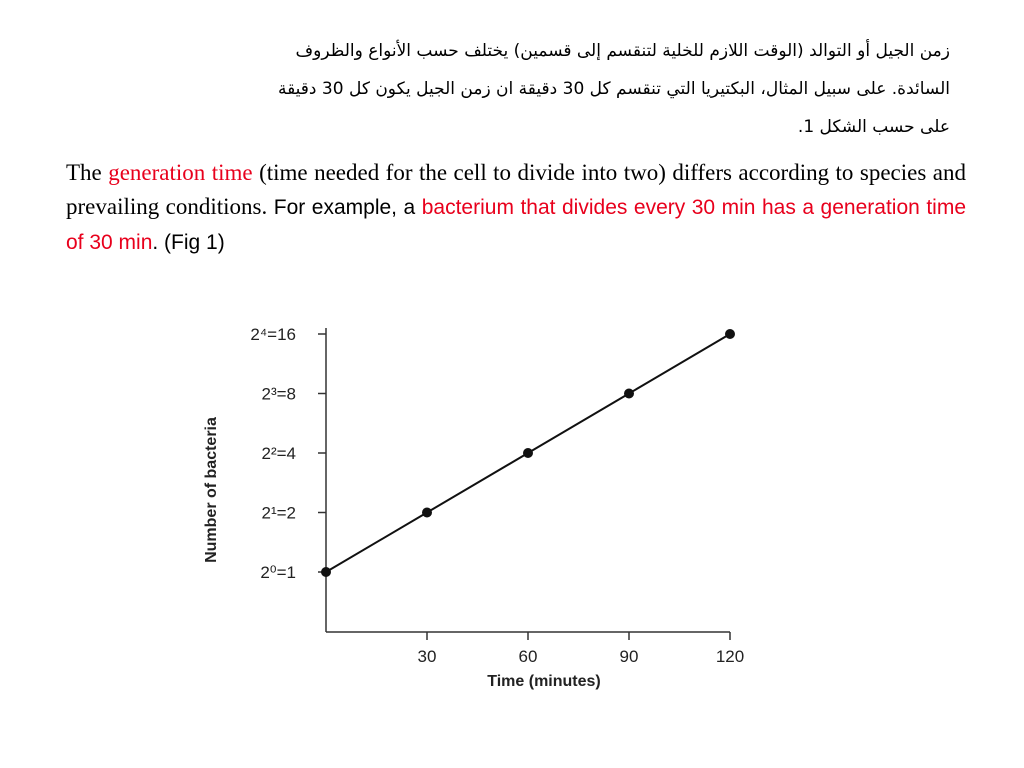  I want to click on x-axis-ticks: 30 60 90 120, so click(581, 649).